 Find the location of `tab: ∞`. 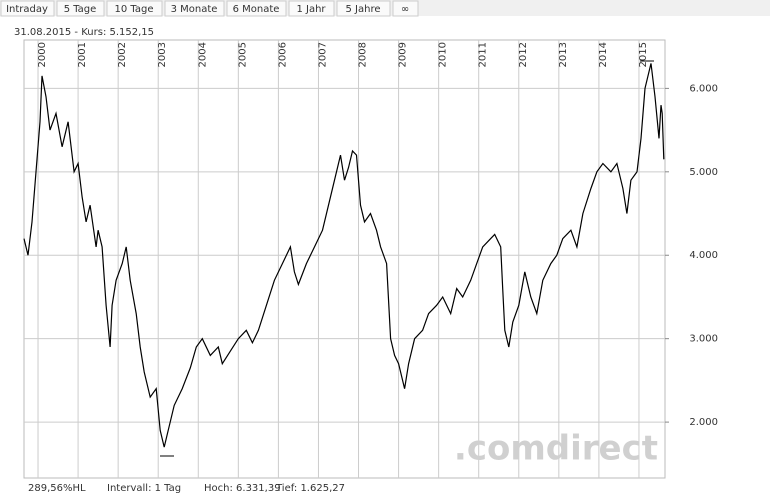

tab: ∞ is located at coordinates (405, 8).